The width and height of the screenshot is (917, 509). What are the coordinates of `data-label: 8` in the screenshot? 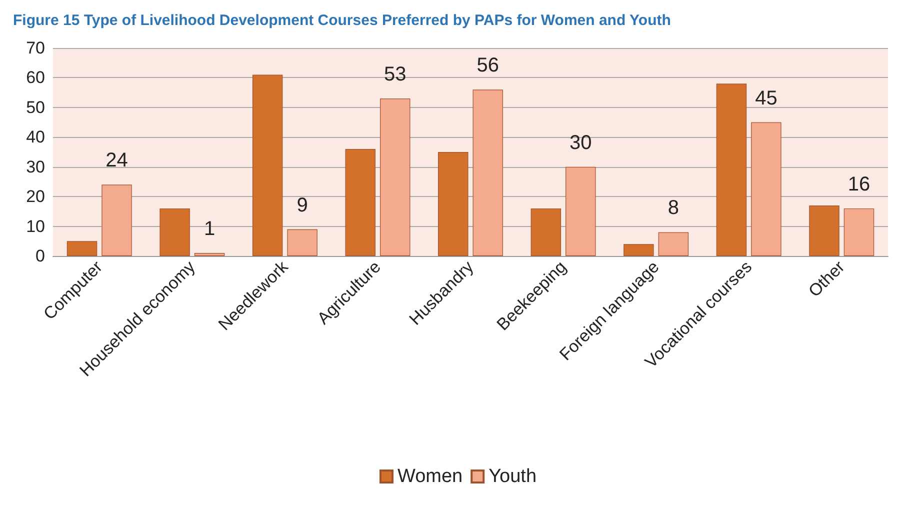 It's located at (673, 208).